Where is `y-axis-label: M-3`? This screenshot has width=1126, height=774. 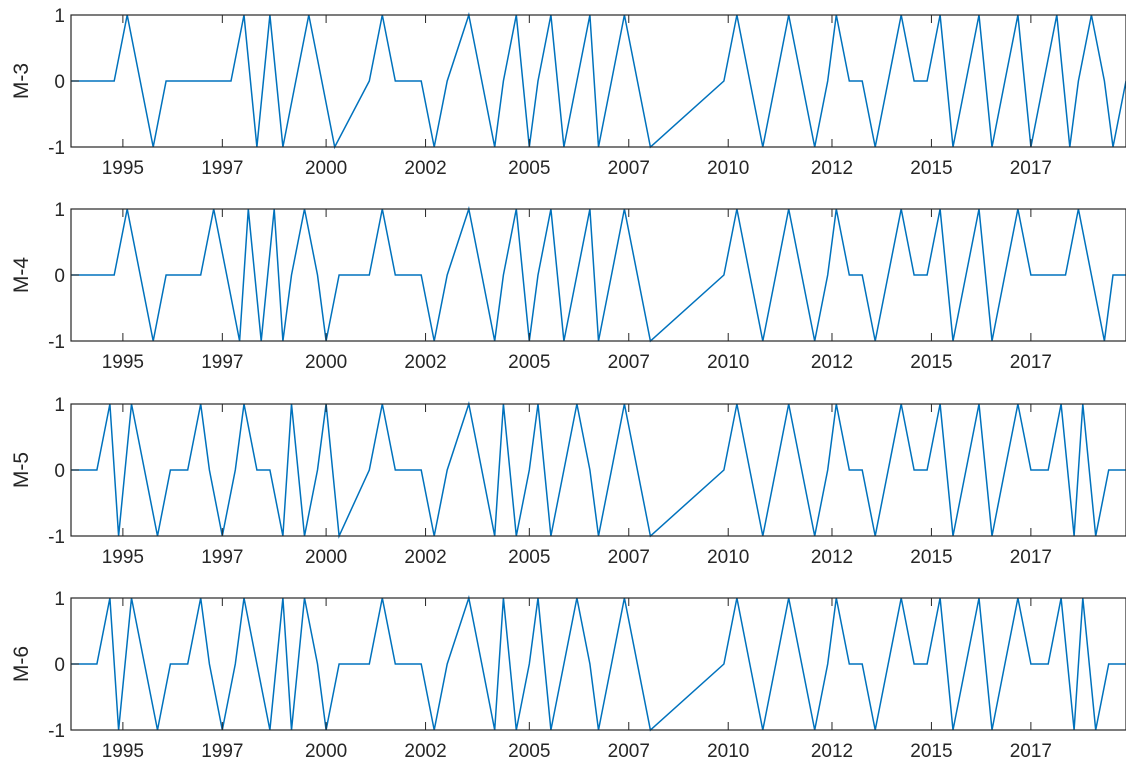
y-axis-label: M-3 is located at coordinates (21, 81).